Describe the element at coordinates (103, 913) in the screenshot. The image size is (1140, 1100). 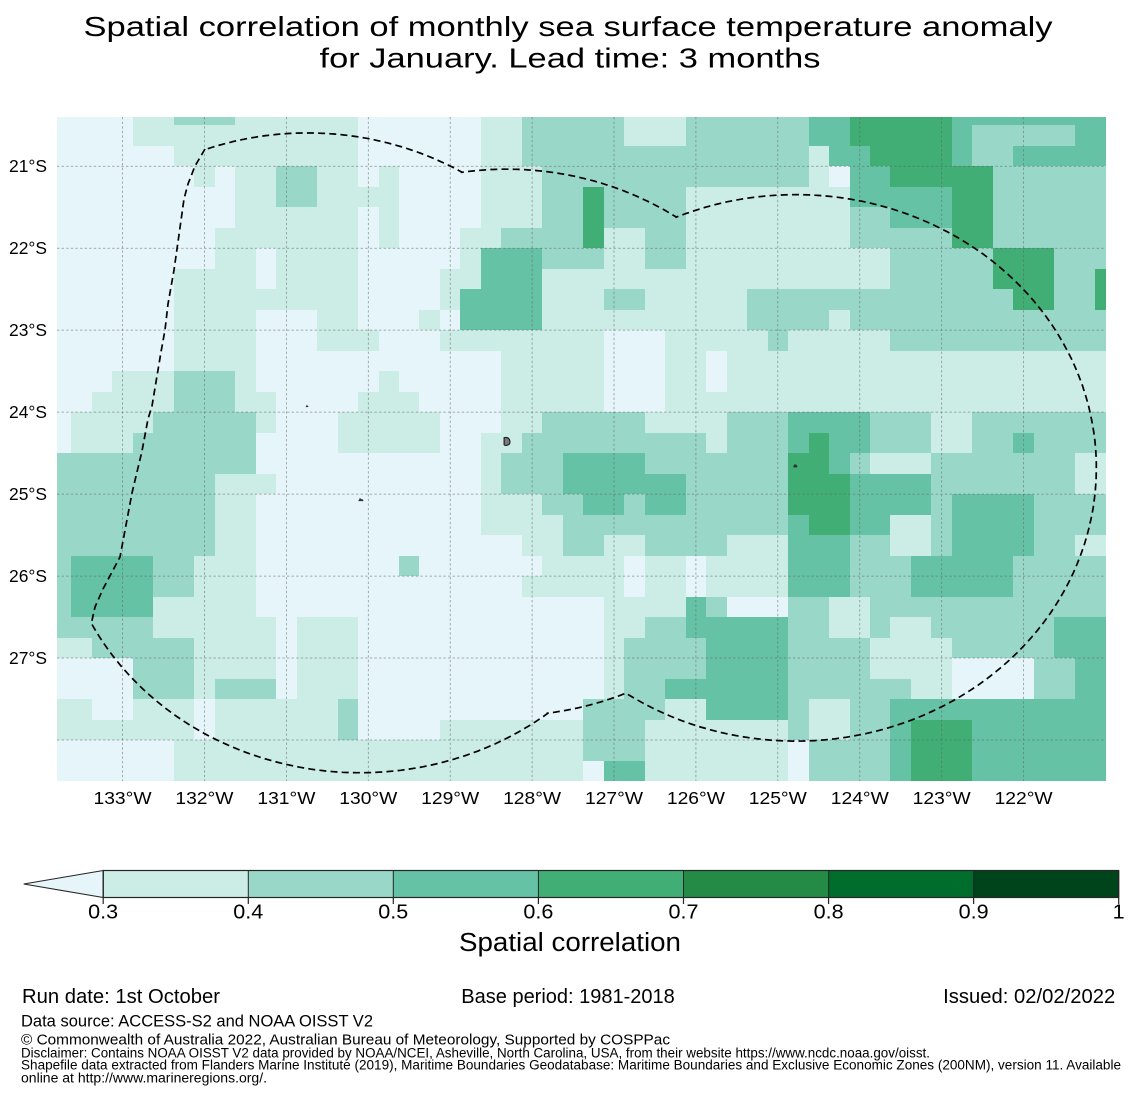
I see `svg-text: 0.3` at that location.